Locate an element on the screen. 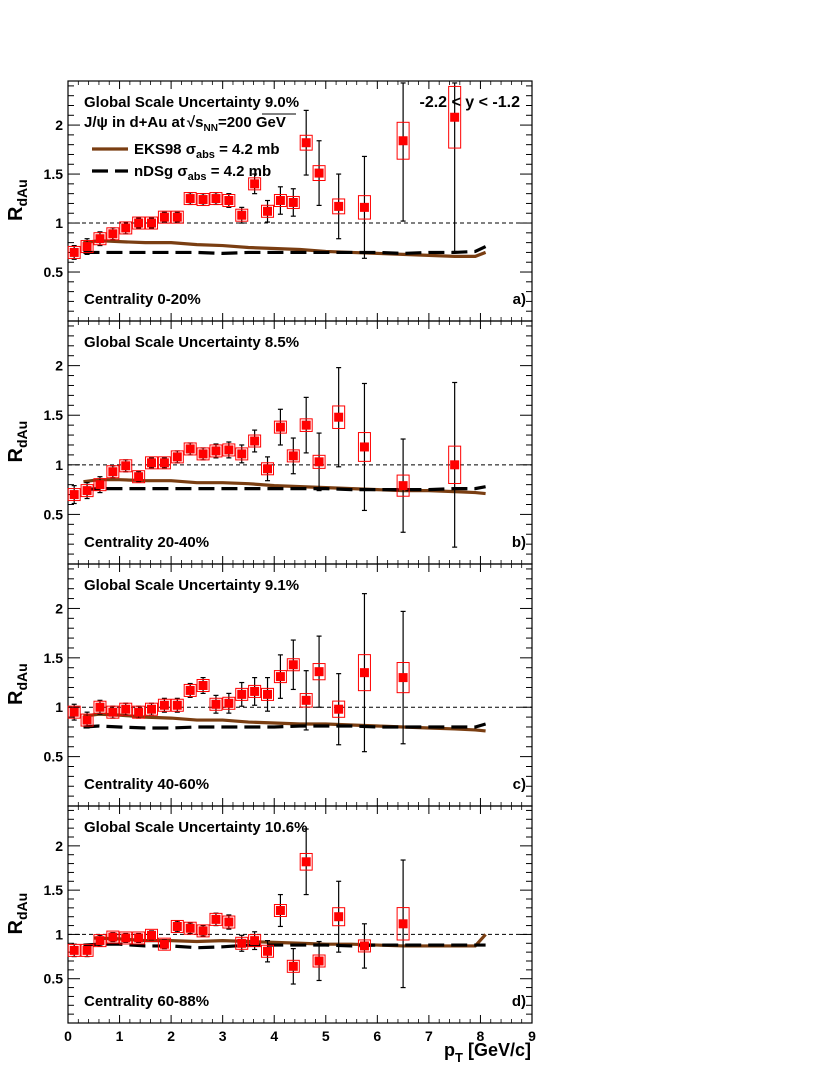  legend-ndsg-label: nDSg σabs = 4.2 mb is located at coordinates (202, 173).